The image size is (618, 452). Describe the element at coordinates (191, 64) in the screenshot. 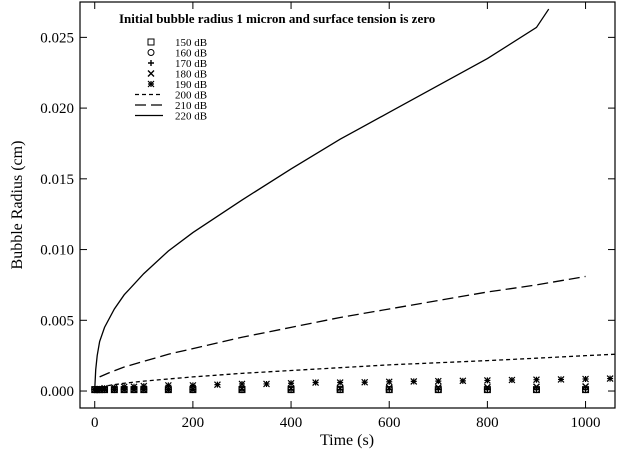

I see `legend-label-170-db: 170 dB` at that location.